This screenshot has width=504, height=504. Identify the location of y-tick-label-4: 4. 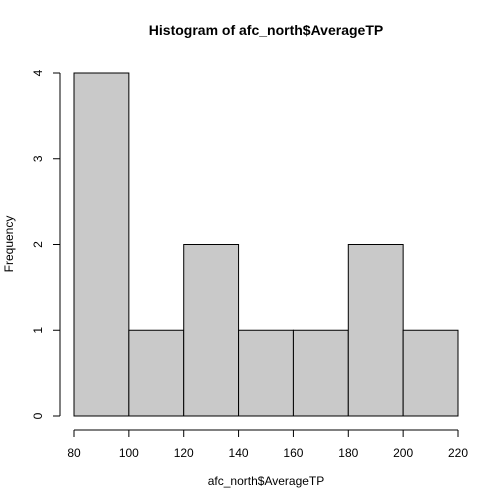
(38, 72).